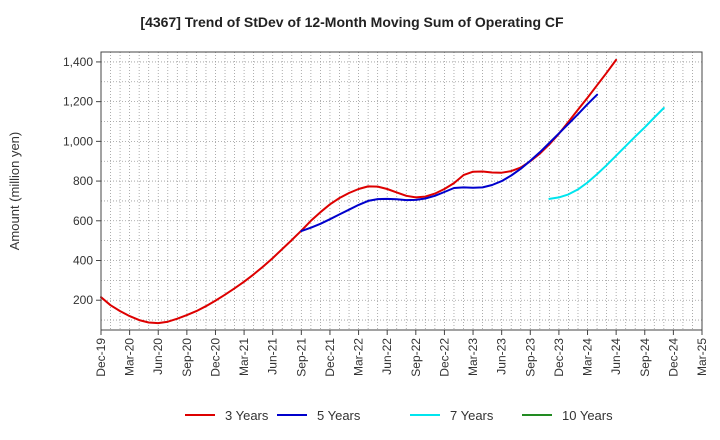  What do you see at coordinates (78, 102) in the screenshot?
I see `y-tick-label: 1,200` at bounding box center [78, 102].